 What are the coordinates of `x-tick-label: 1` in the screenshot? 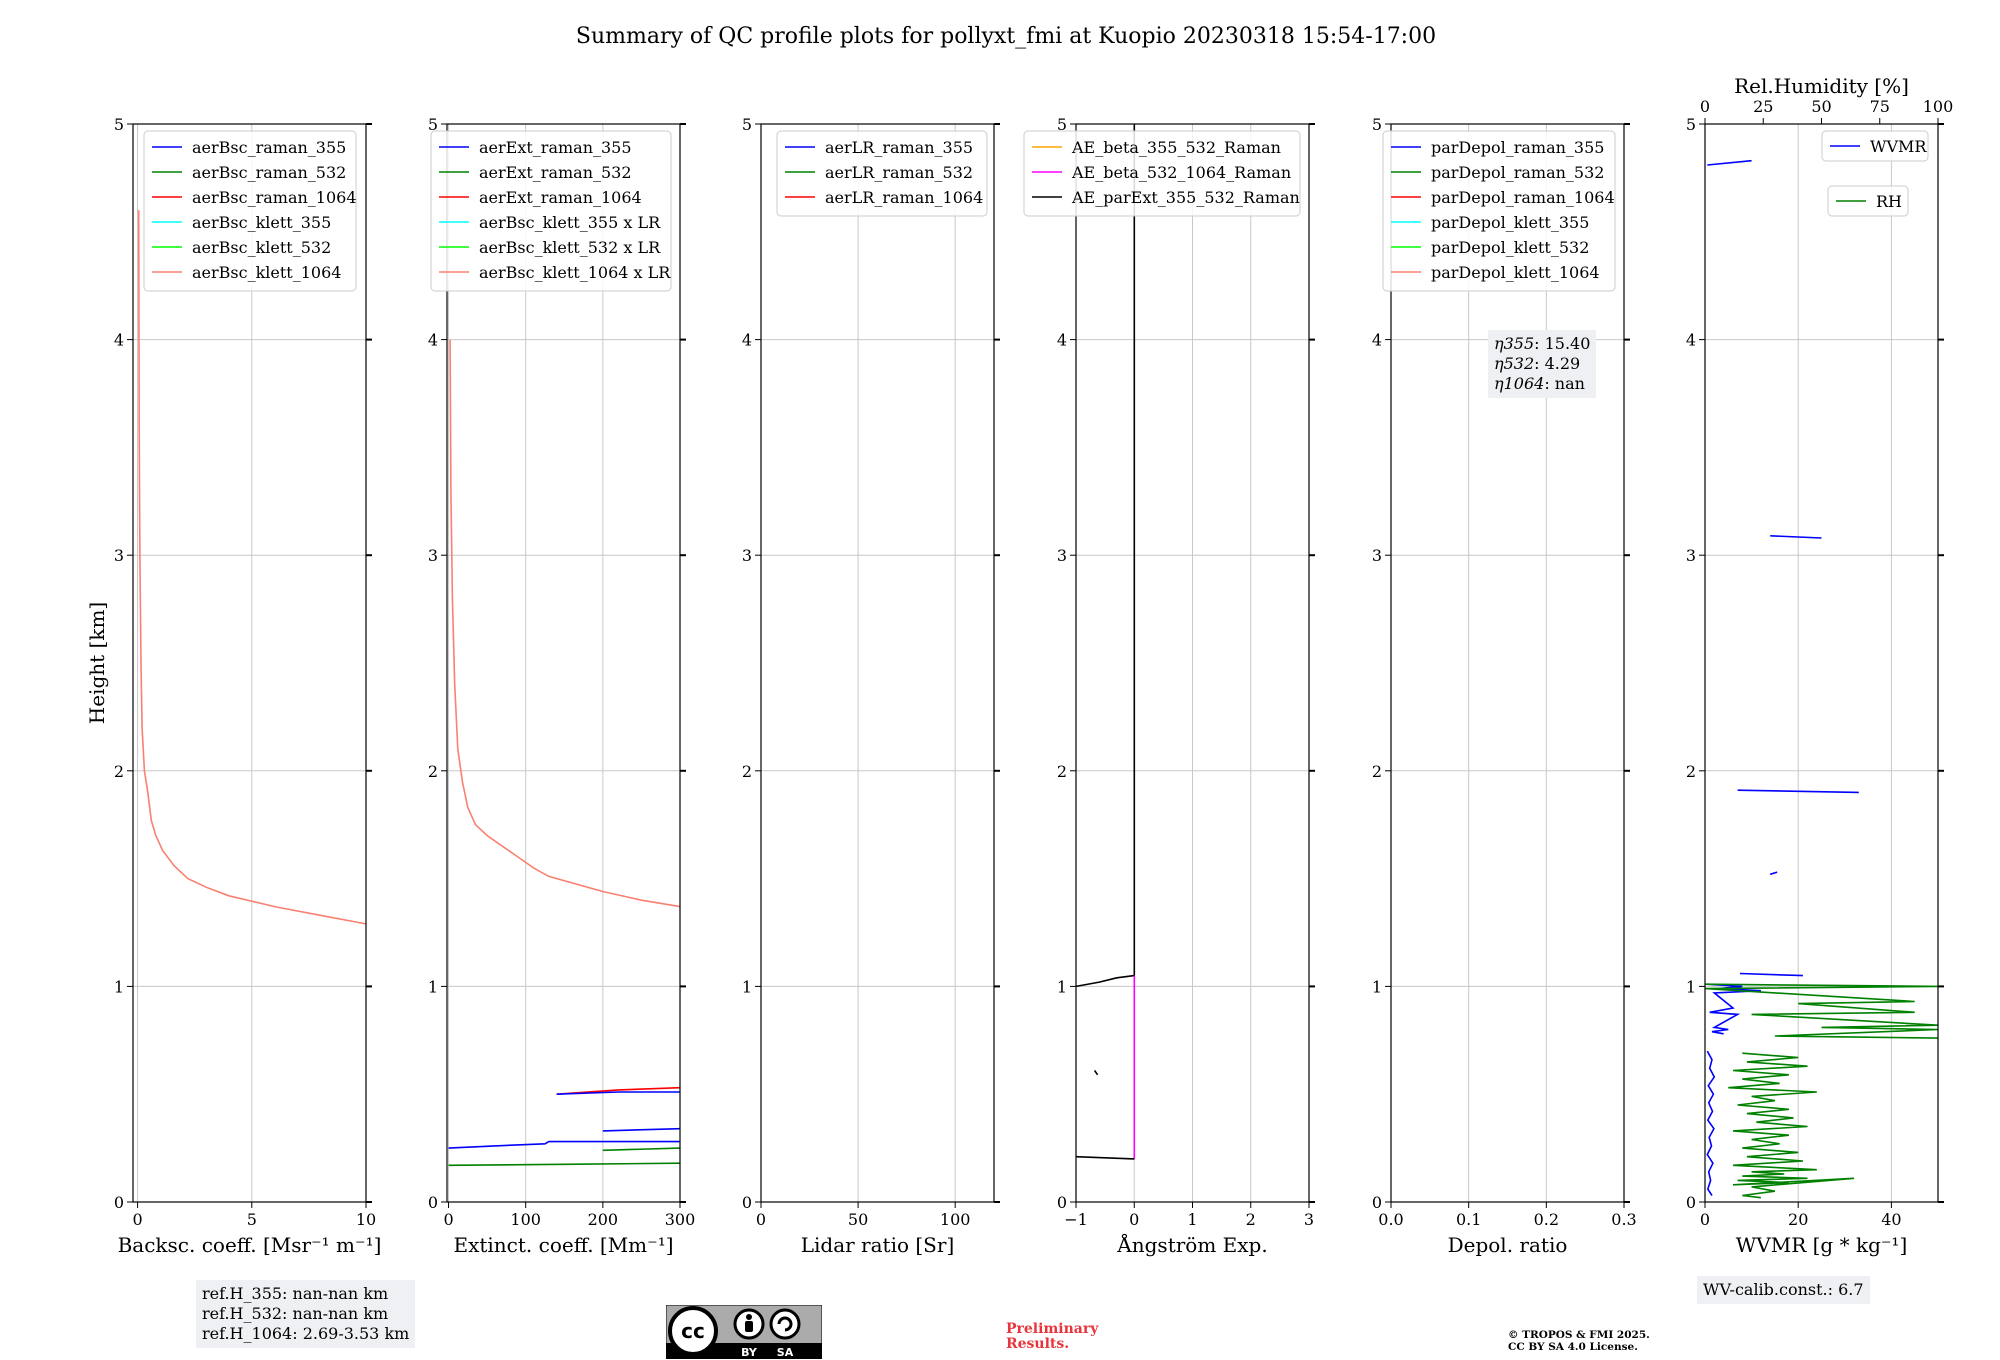 It's located at (1192, 1219).